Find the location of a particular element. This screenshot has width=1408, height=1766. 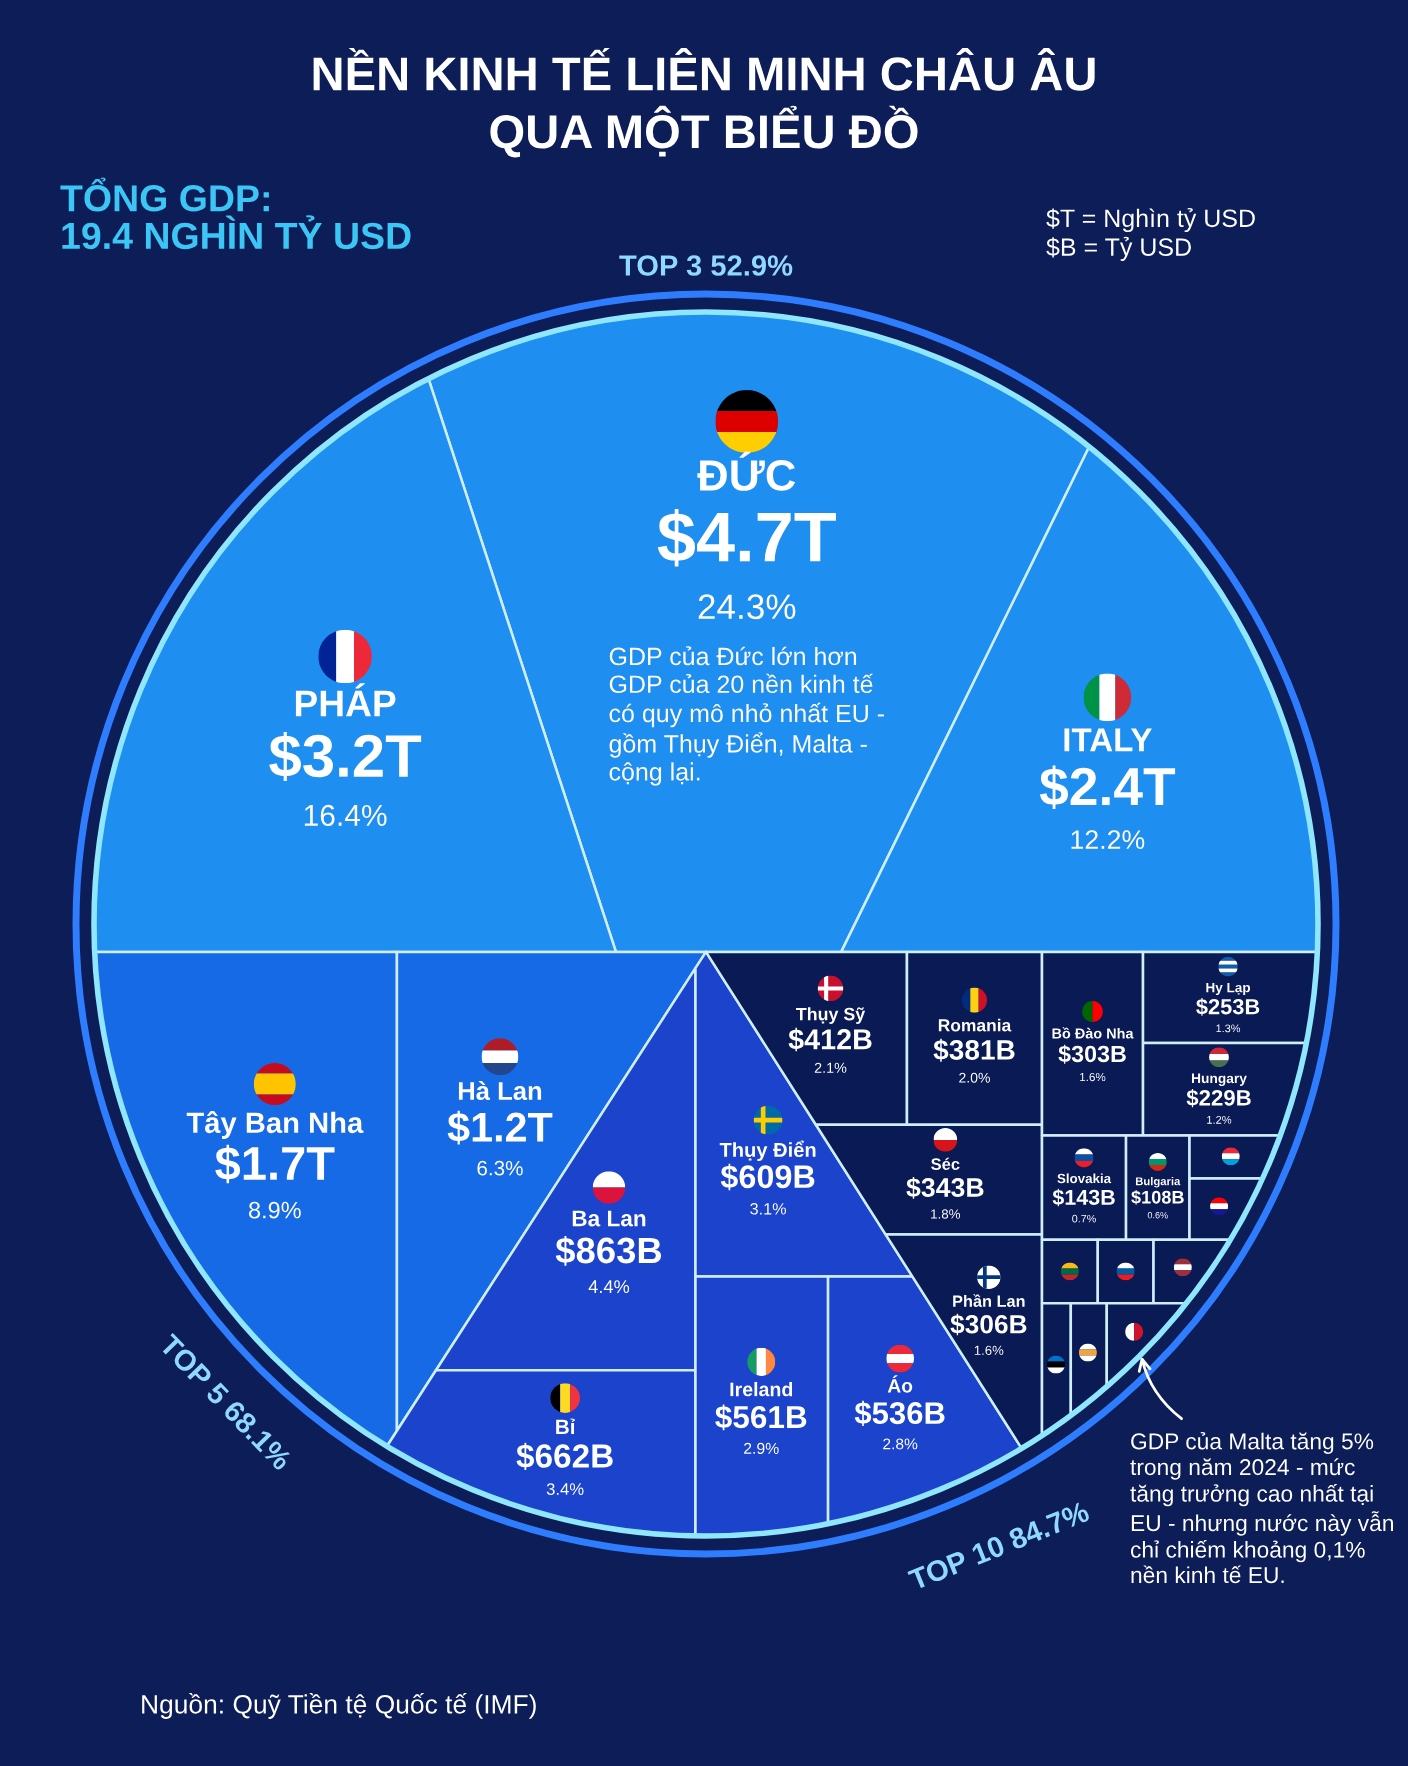

data-label: $229B is located at coordinates (1218, 1098).